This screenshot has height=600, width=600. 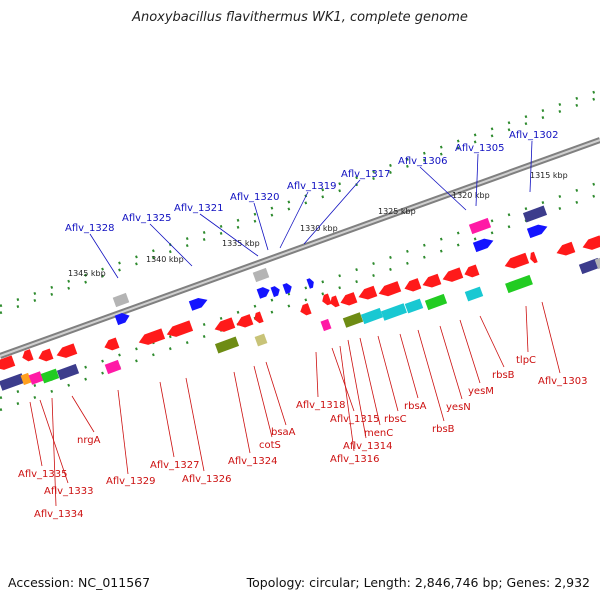 What do you see at coordinates (355, 459) in the screenshot?
I see `bottom-gene-label-13: Aflv_1316` at bounding box center [355, 459].